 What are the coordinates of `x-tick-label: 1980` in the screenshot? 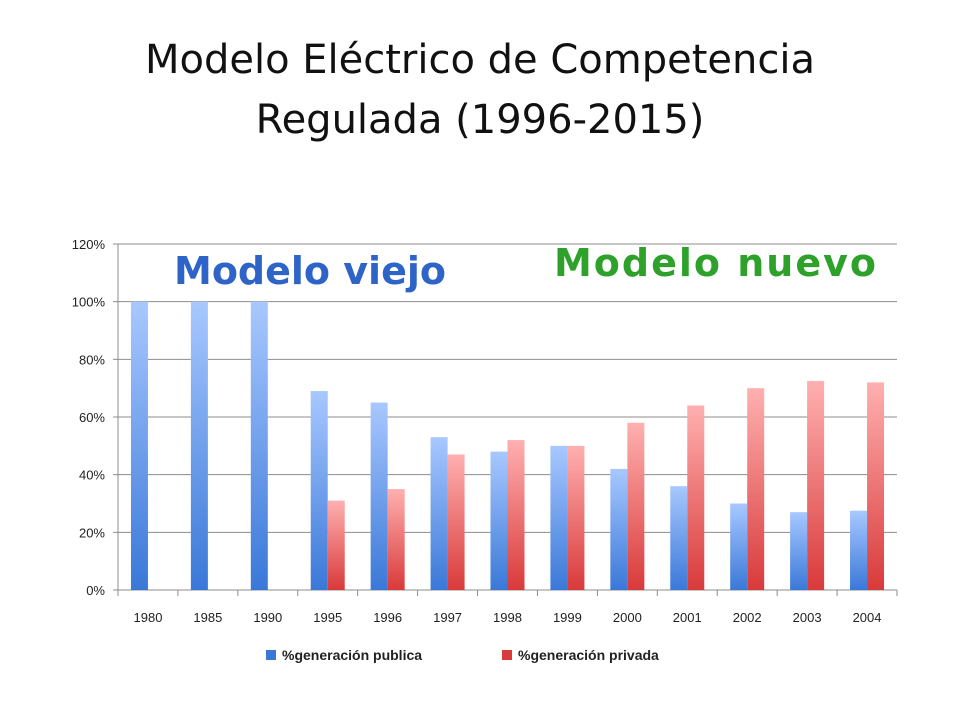 It's located at (148, 617).